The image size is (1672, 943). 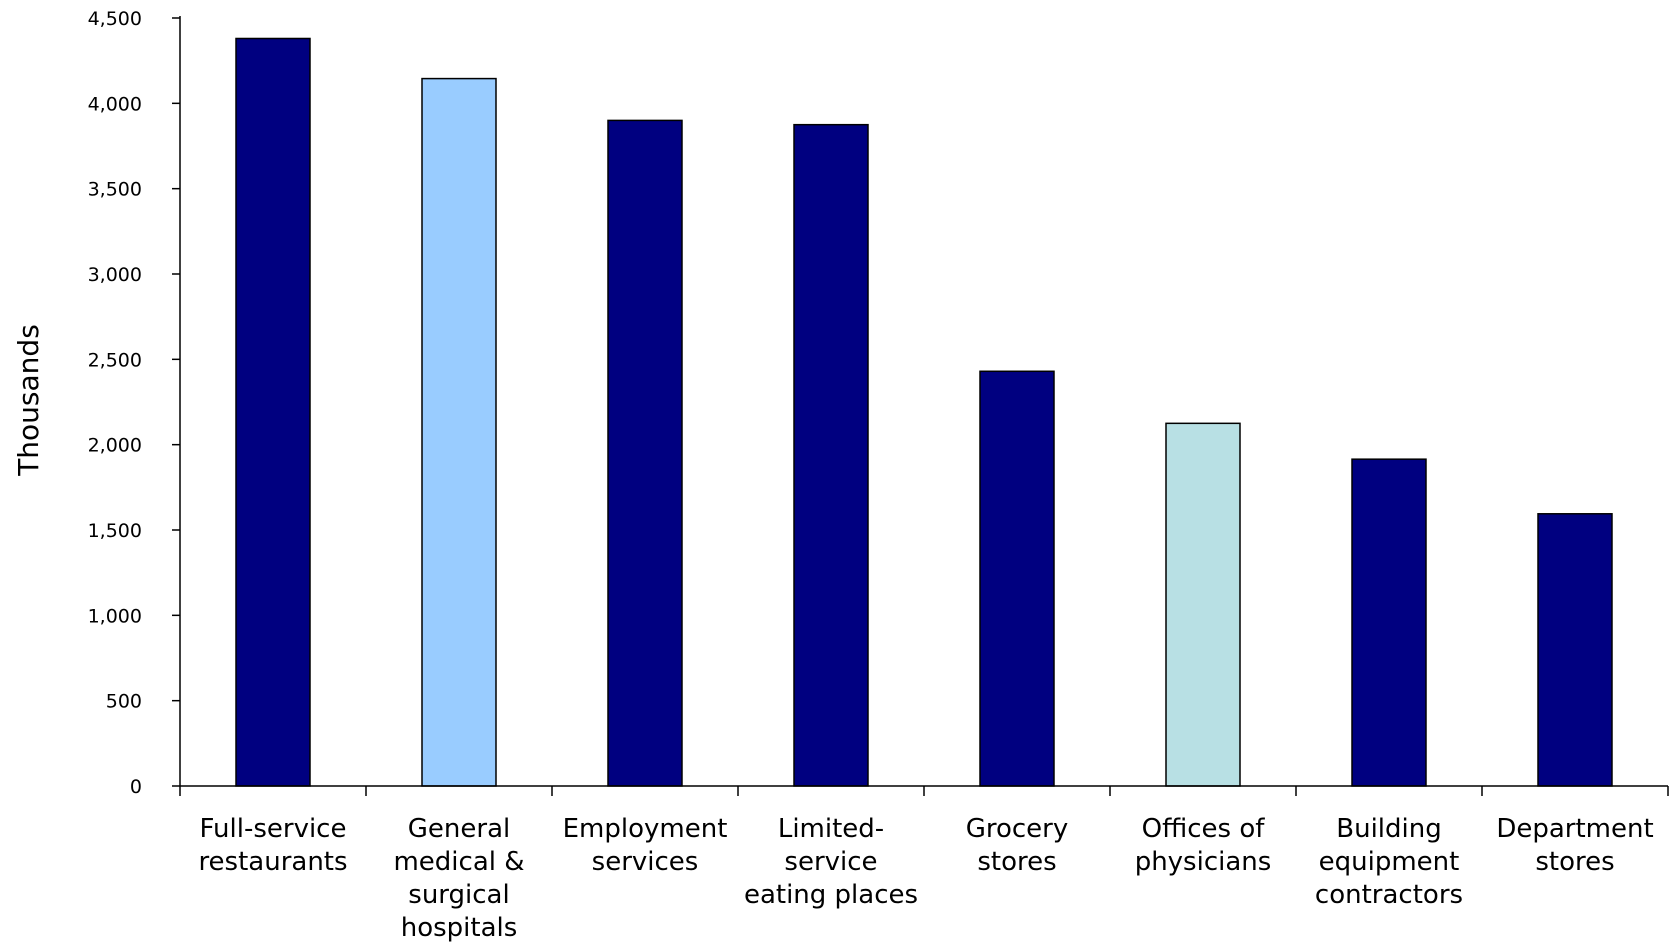 I want to click on x-tick-label-line: hospitals, so click(x=459, y=928).